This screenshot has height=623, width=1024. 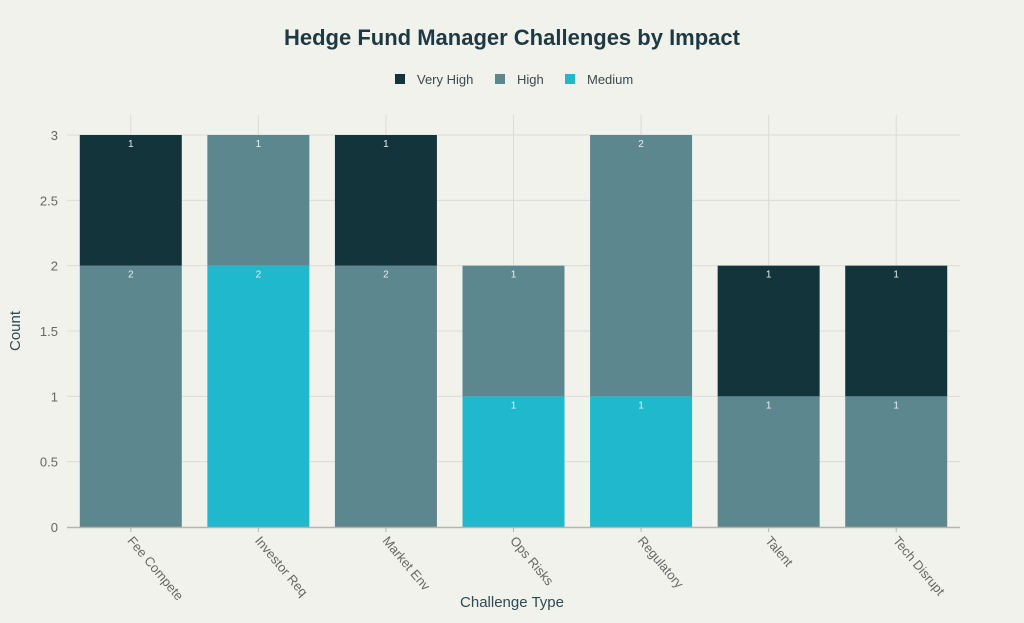 I want to click on x-tick-label: Market Env, so click(x=407, y=563).